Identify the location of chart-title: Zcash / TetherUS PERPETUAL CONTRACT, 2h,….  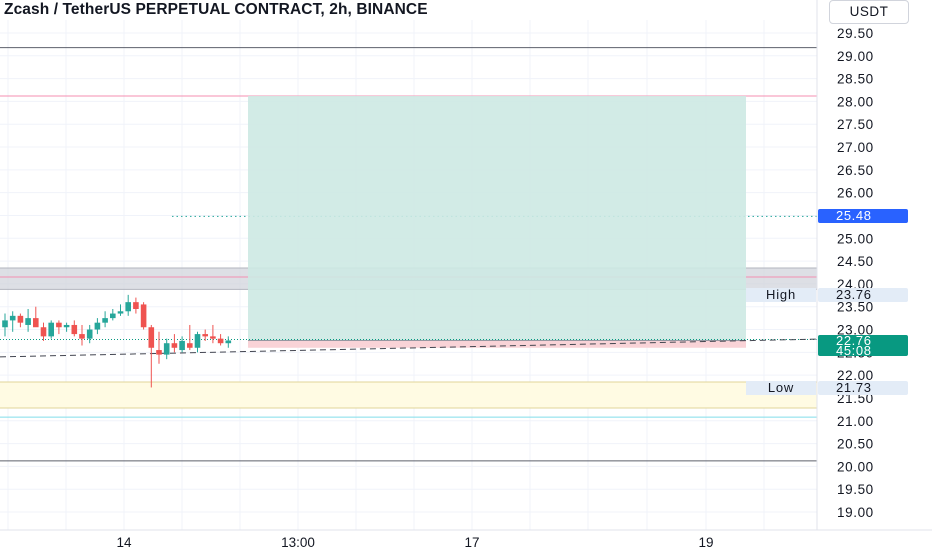
(216, 9).